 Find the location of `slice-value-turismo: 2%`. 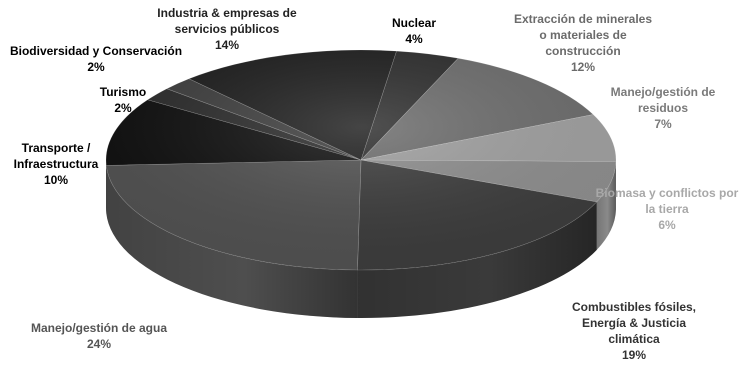

slice-value-turismo: 2% is located at coordinates (123, 108).